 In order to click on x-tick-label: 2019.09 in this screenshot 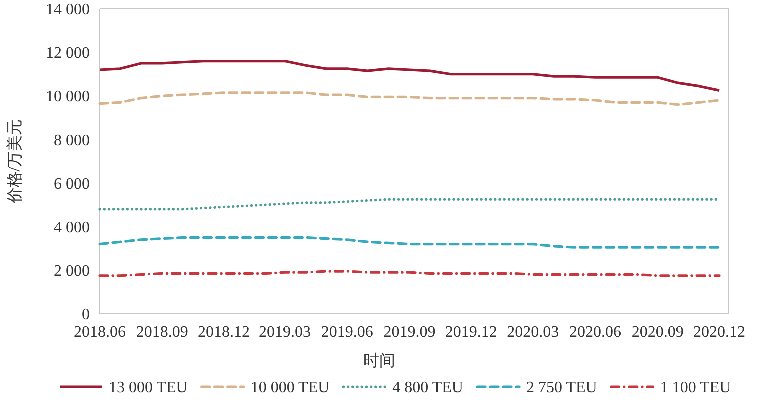, I will do `click(410, 332)`.